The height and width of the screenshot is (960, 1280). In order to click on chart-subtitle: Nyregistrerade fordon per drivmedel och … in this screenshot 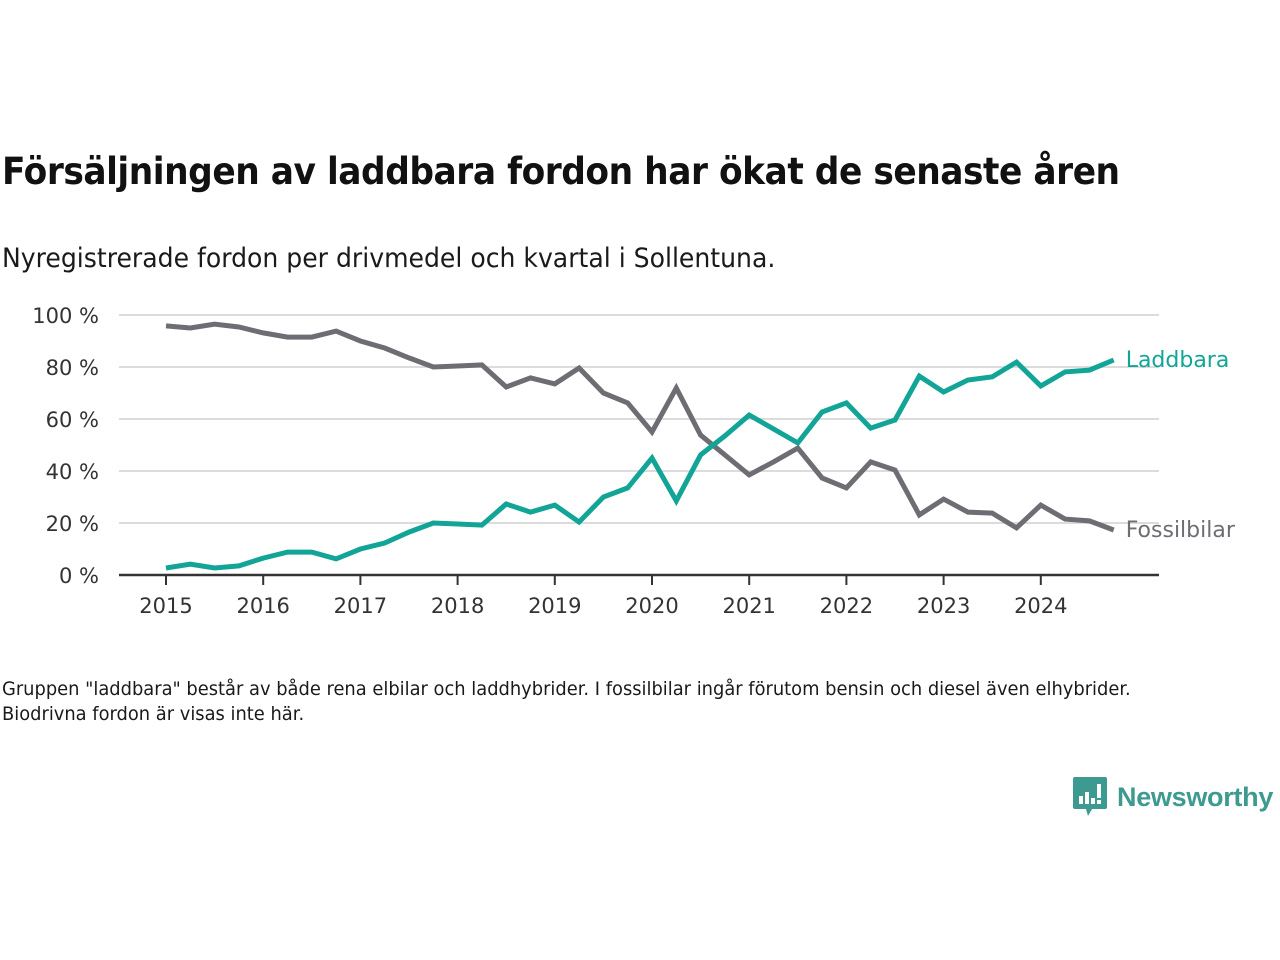, I will do `click(389, 258)`.